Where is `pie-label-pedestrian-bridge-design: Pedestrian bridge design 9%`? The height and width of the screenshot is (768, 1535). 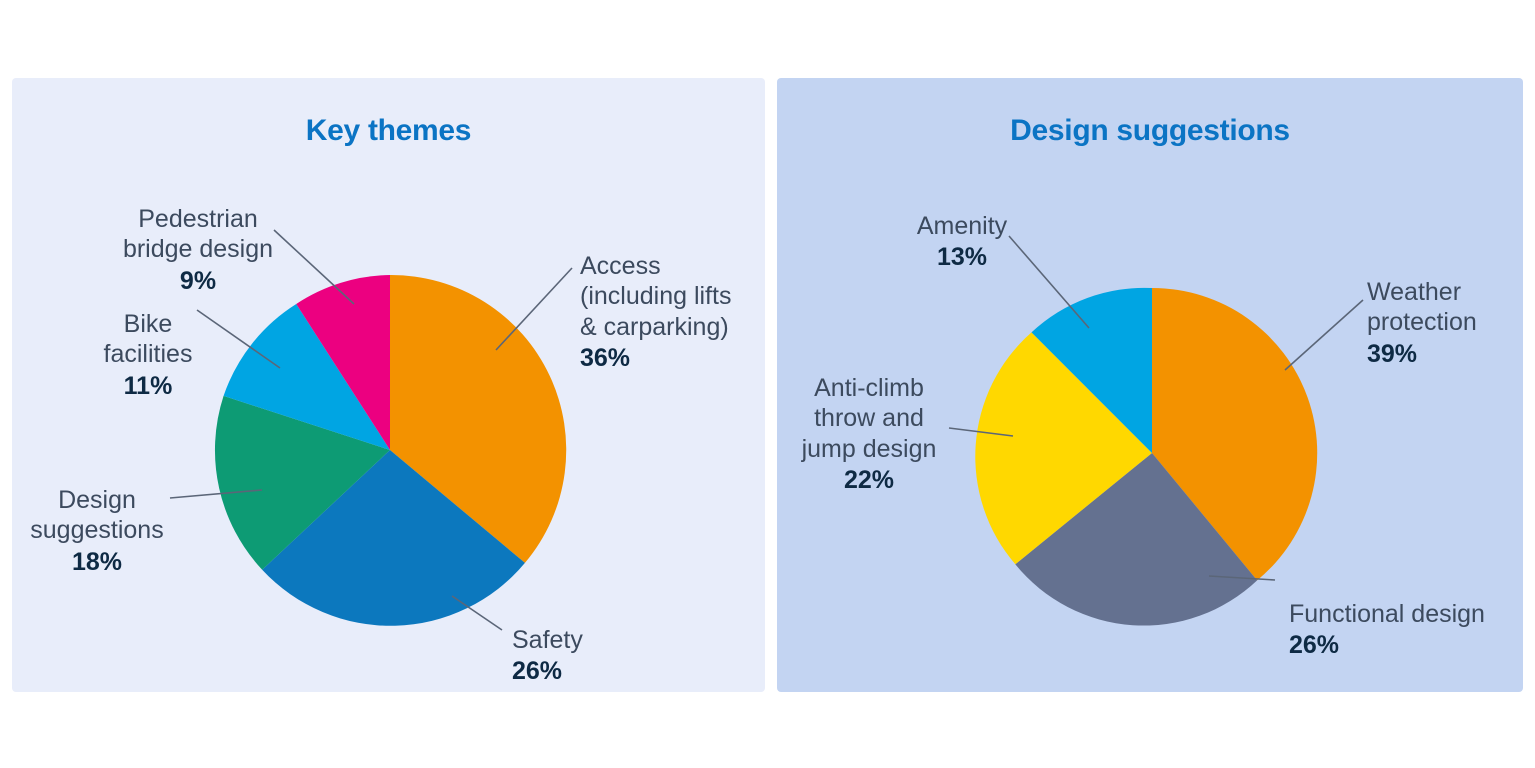 pie-label-pedestrian-bridge-design: Pedestrian bridge design 9% is located at coordinates (198, 250).